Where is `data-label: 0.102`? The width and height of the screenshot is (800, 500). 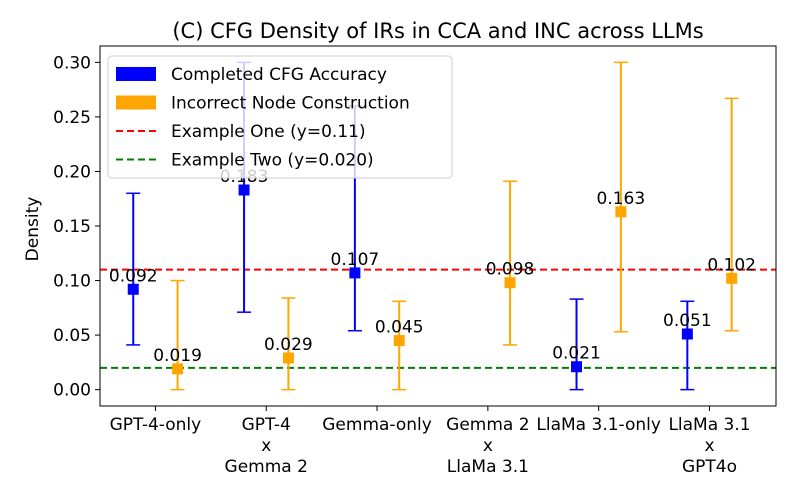 data-label: 0.102 is located at coordinates (731, 265).